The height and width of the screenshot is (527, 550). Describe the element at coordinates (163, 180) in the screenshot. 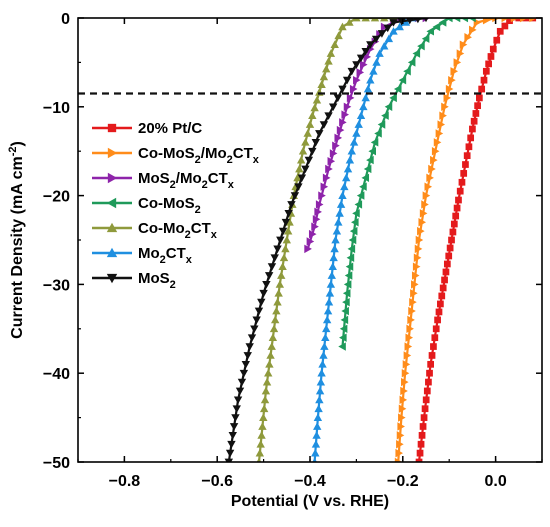

I see `legend-item-mos2-mo2ctx: MoS2​/Mo2​CTx​` at that location.